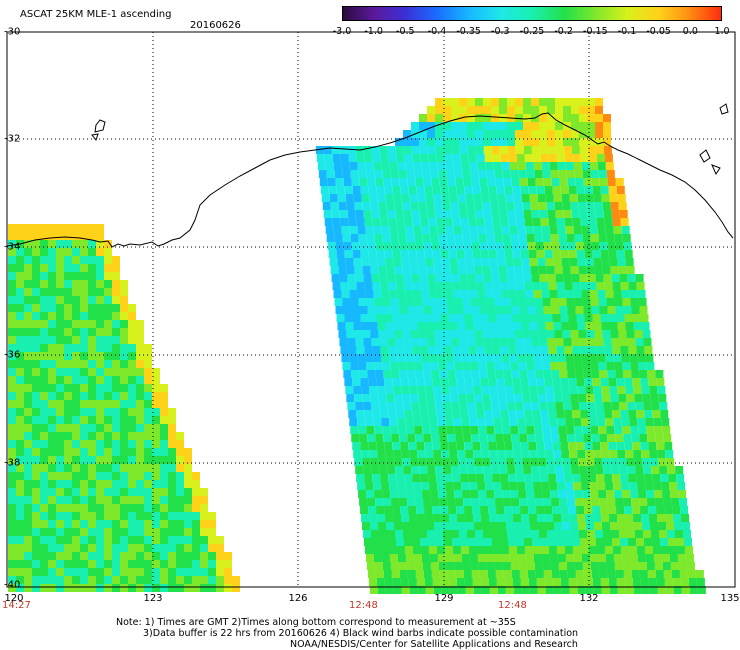  Describe the element at coordinates (298, 598) in the screenshot. I see `x-tick-label: 126` at that location.